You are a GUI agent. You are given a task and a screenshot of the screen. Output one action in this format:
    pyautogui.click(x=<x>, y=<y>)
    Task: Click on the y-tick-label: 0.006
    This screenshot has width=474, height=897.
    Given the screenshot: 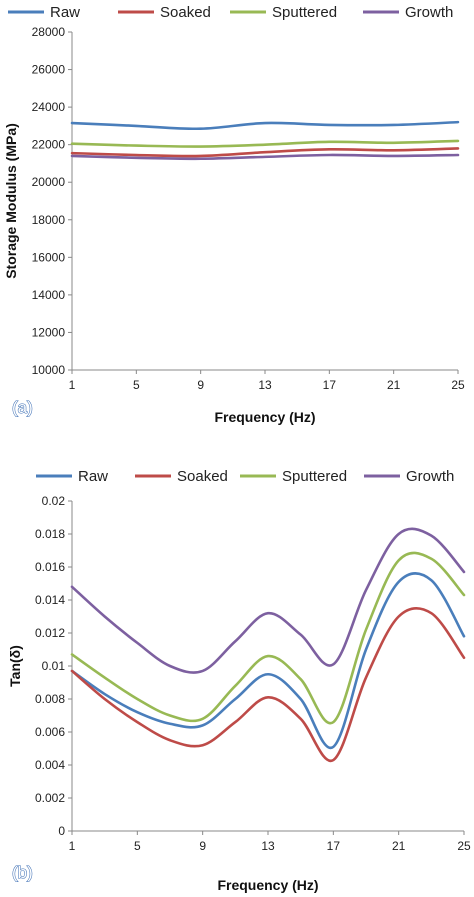 What is the action you would take?
    pyautogui.click(x=50, y=732)
    